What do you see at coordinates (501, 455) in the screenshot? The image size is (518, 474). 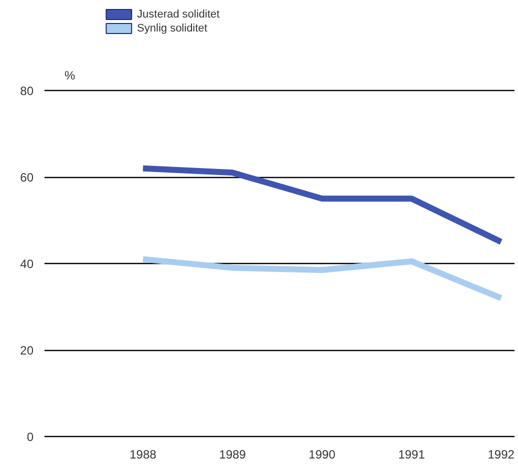 I see `x-tick-label: 1992` at bounding box center [501, 455].